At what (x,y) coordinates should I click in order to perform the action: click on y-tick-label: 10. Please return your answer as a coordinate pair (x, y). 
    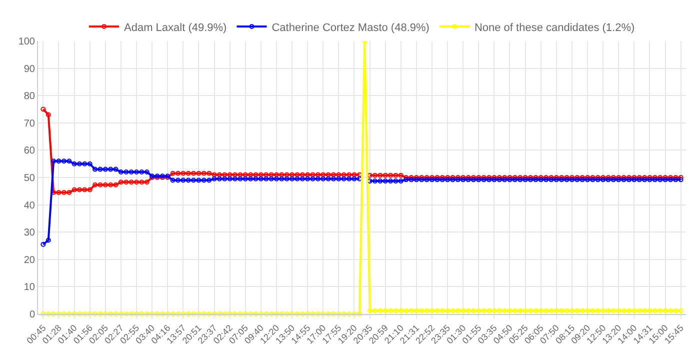
    Looking at the image, I should click on (30, 288).